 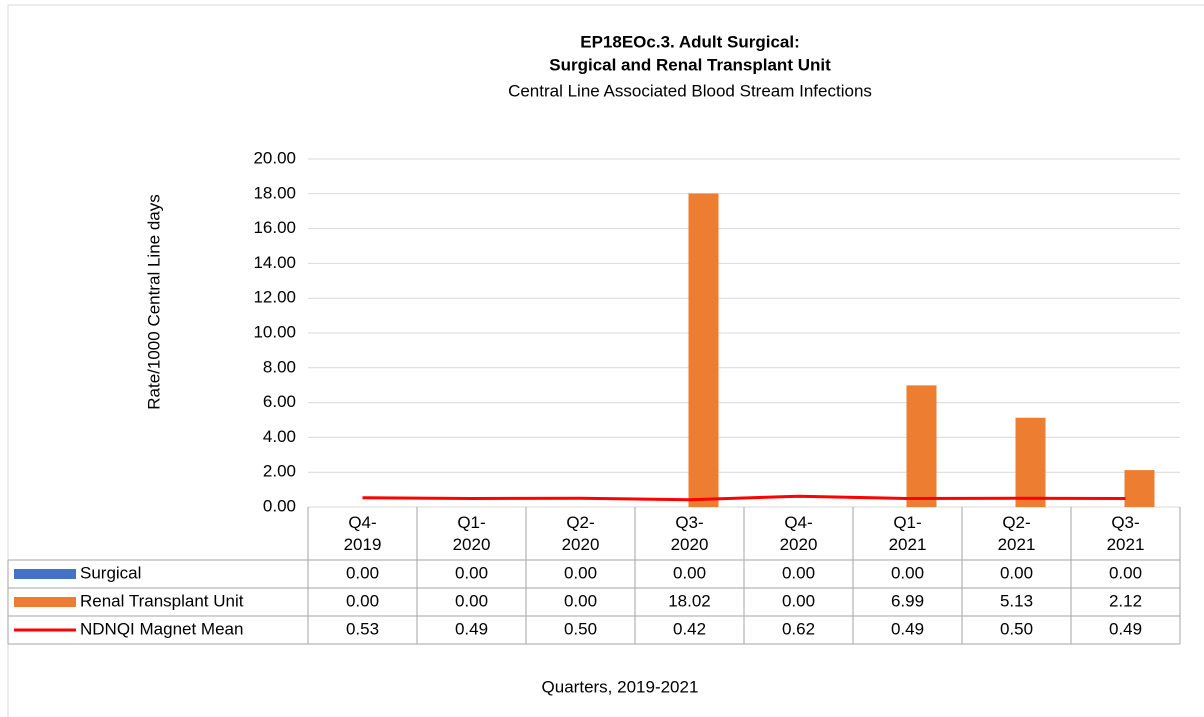 I want to click on y-tick-label: 18.00, so click(x=274, y=192).